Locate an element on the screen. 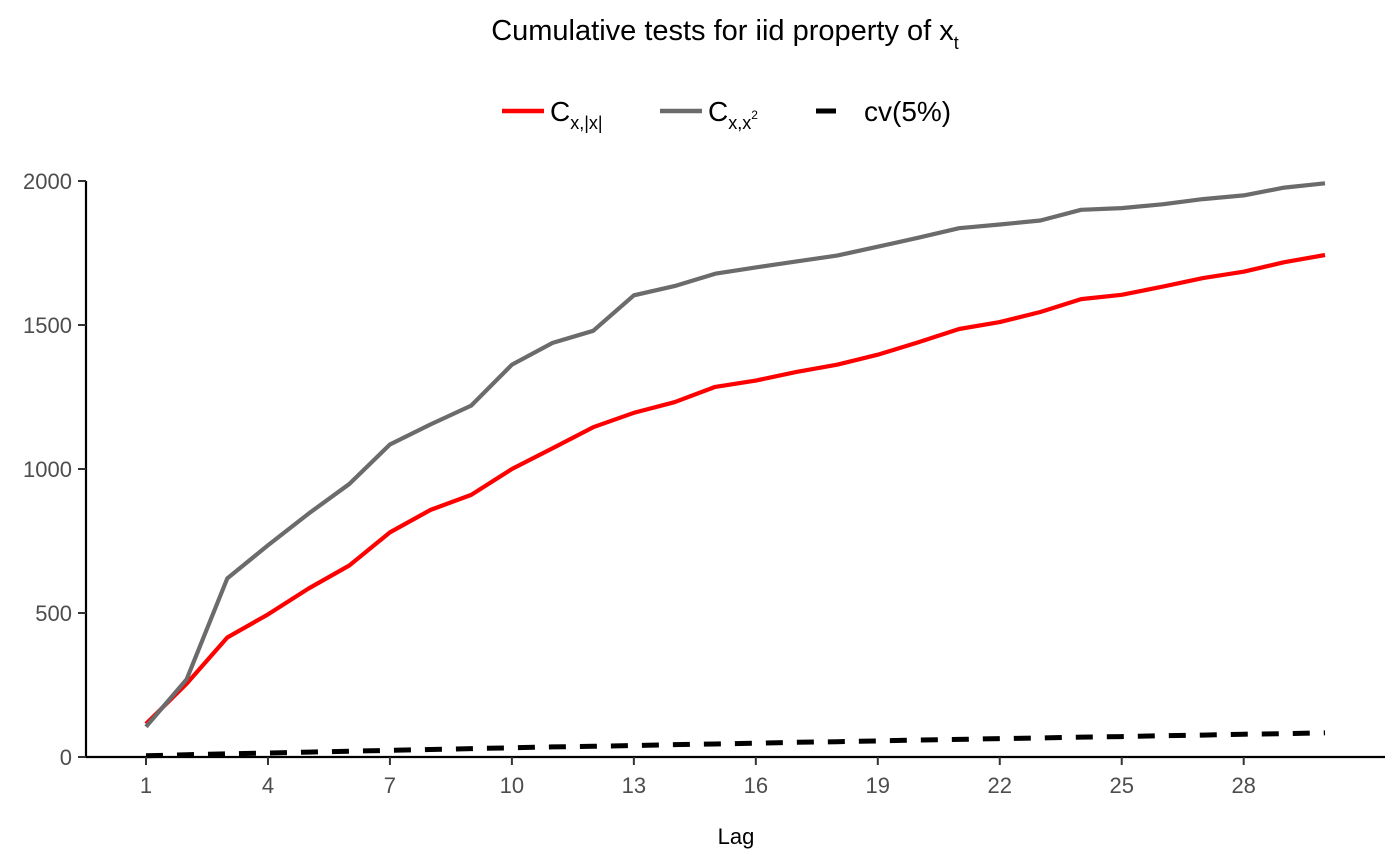  x-tick-label: 1 is located at coordinates (146, 785).